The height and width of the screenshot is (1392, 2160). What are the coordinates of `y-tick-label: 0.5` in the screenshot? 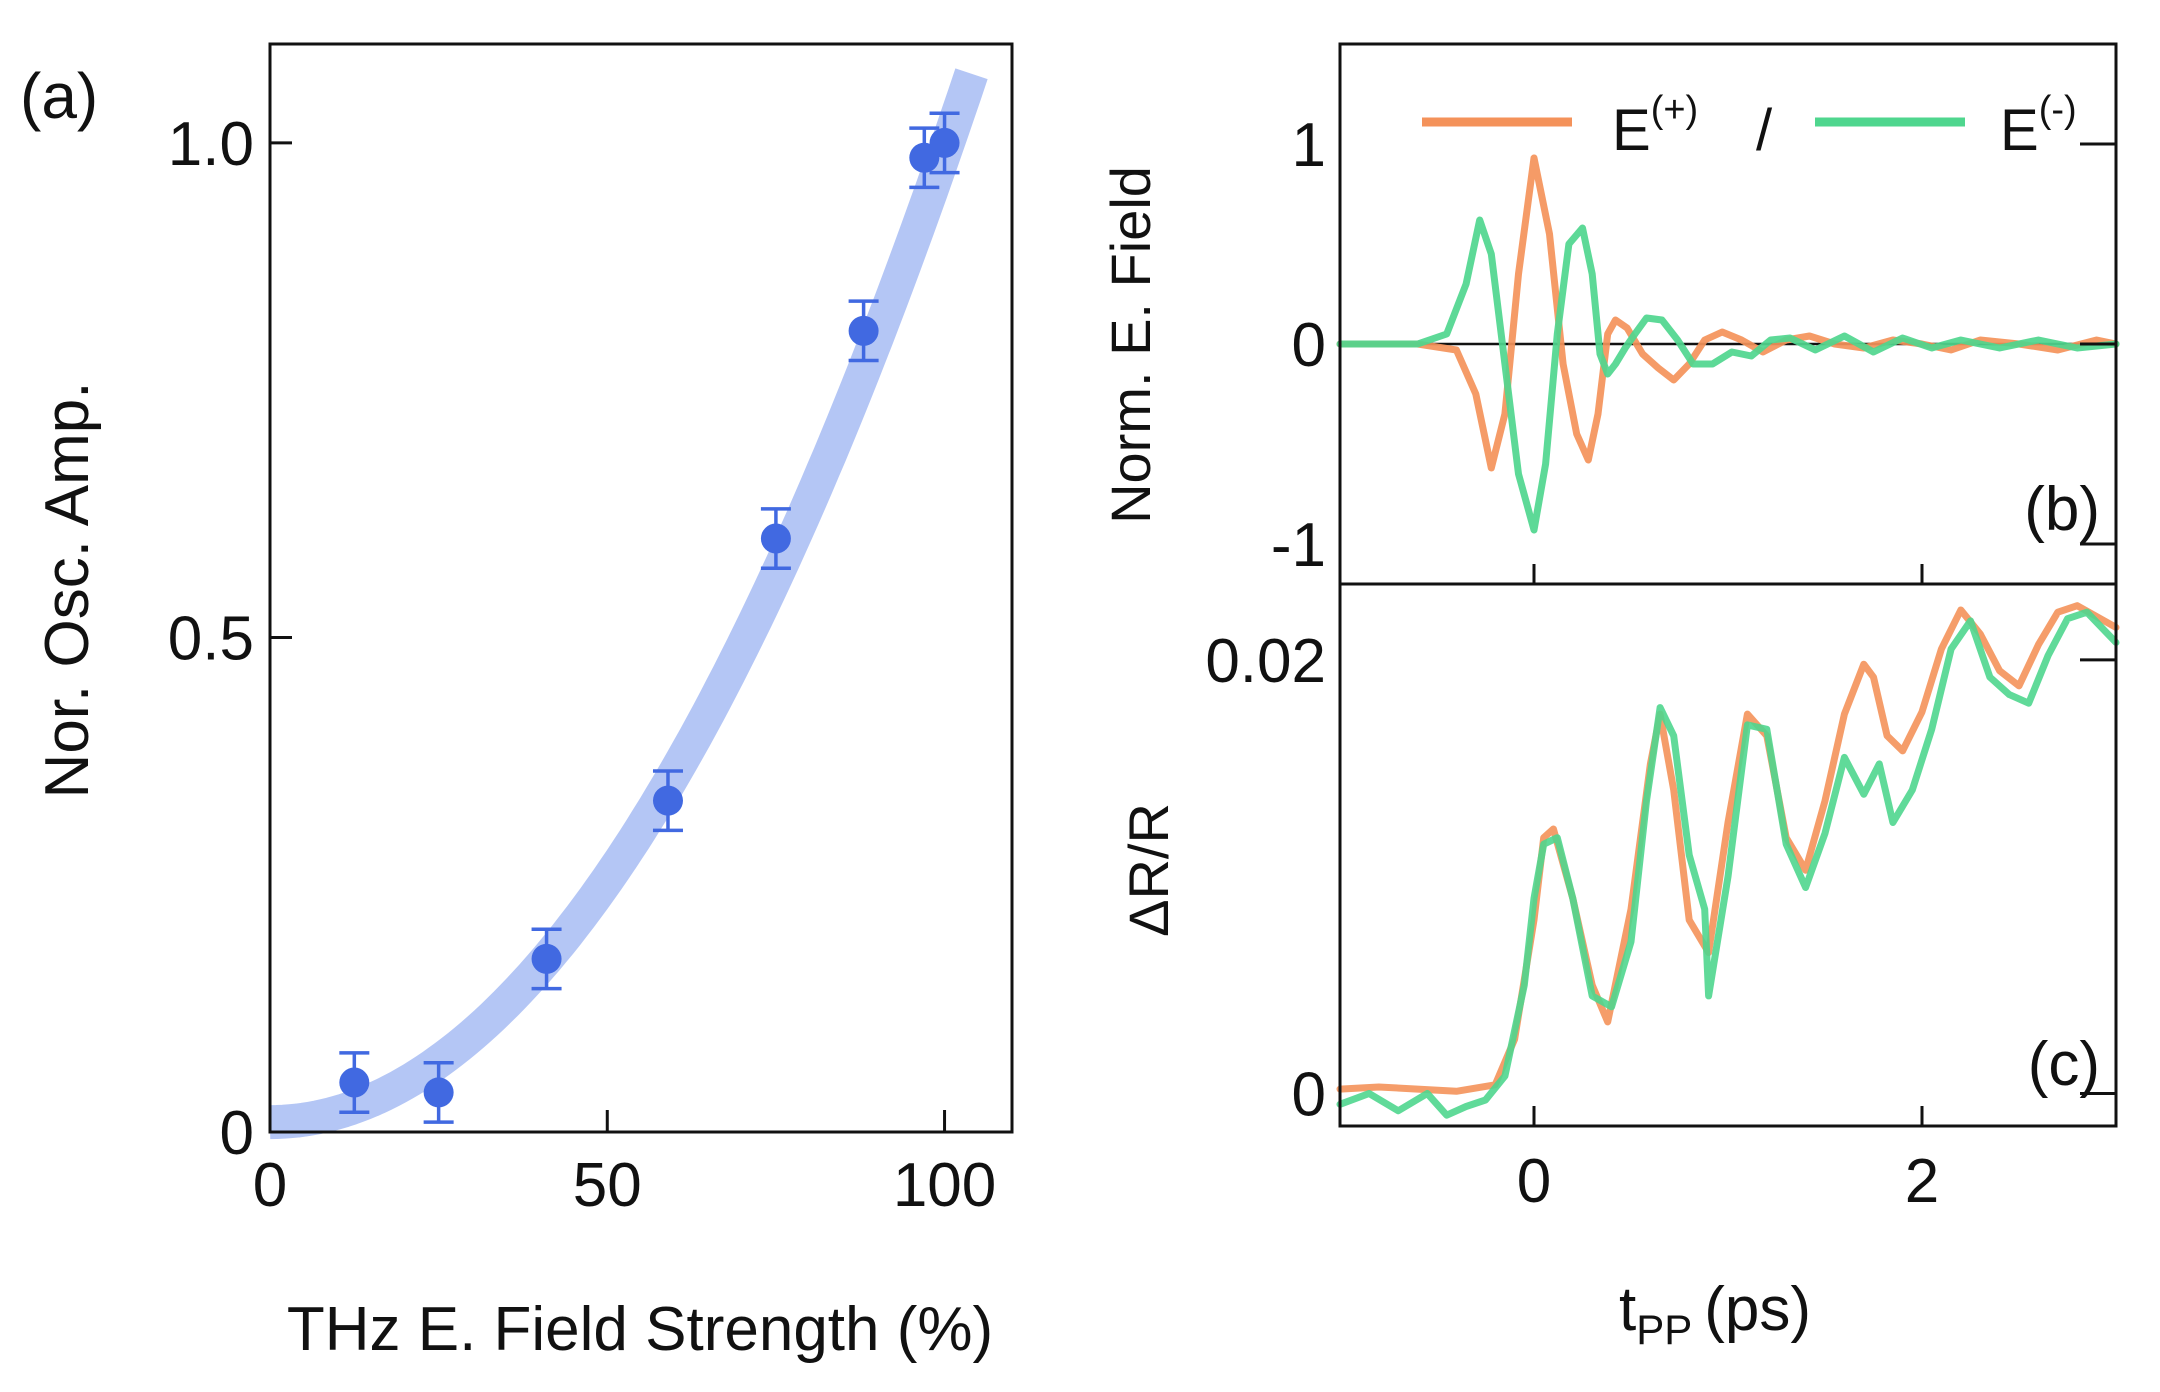 It's located at (211, 638).